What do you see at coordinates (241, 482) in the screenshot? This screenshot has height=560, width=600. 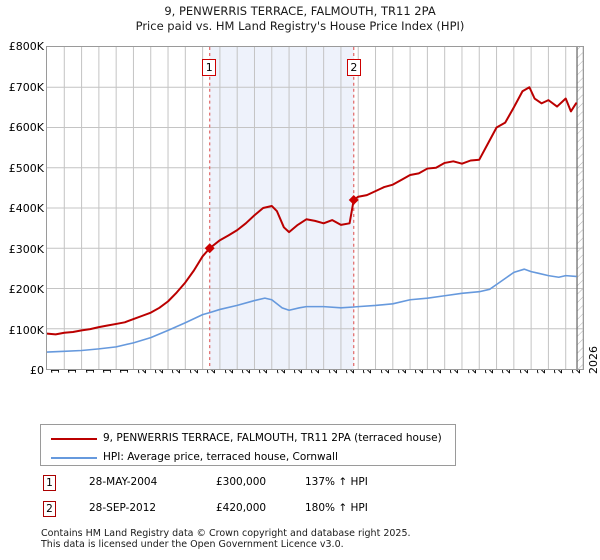 I see `transaction-price: £300,000` at bounding box center [241, 482].